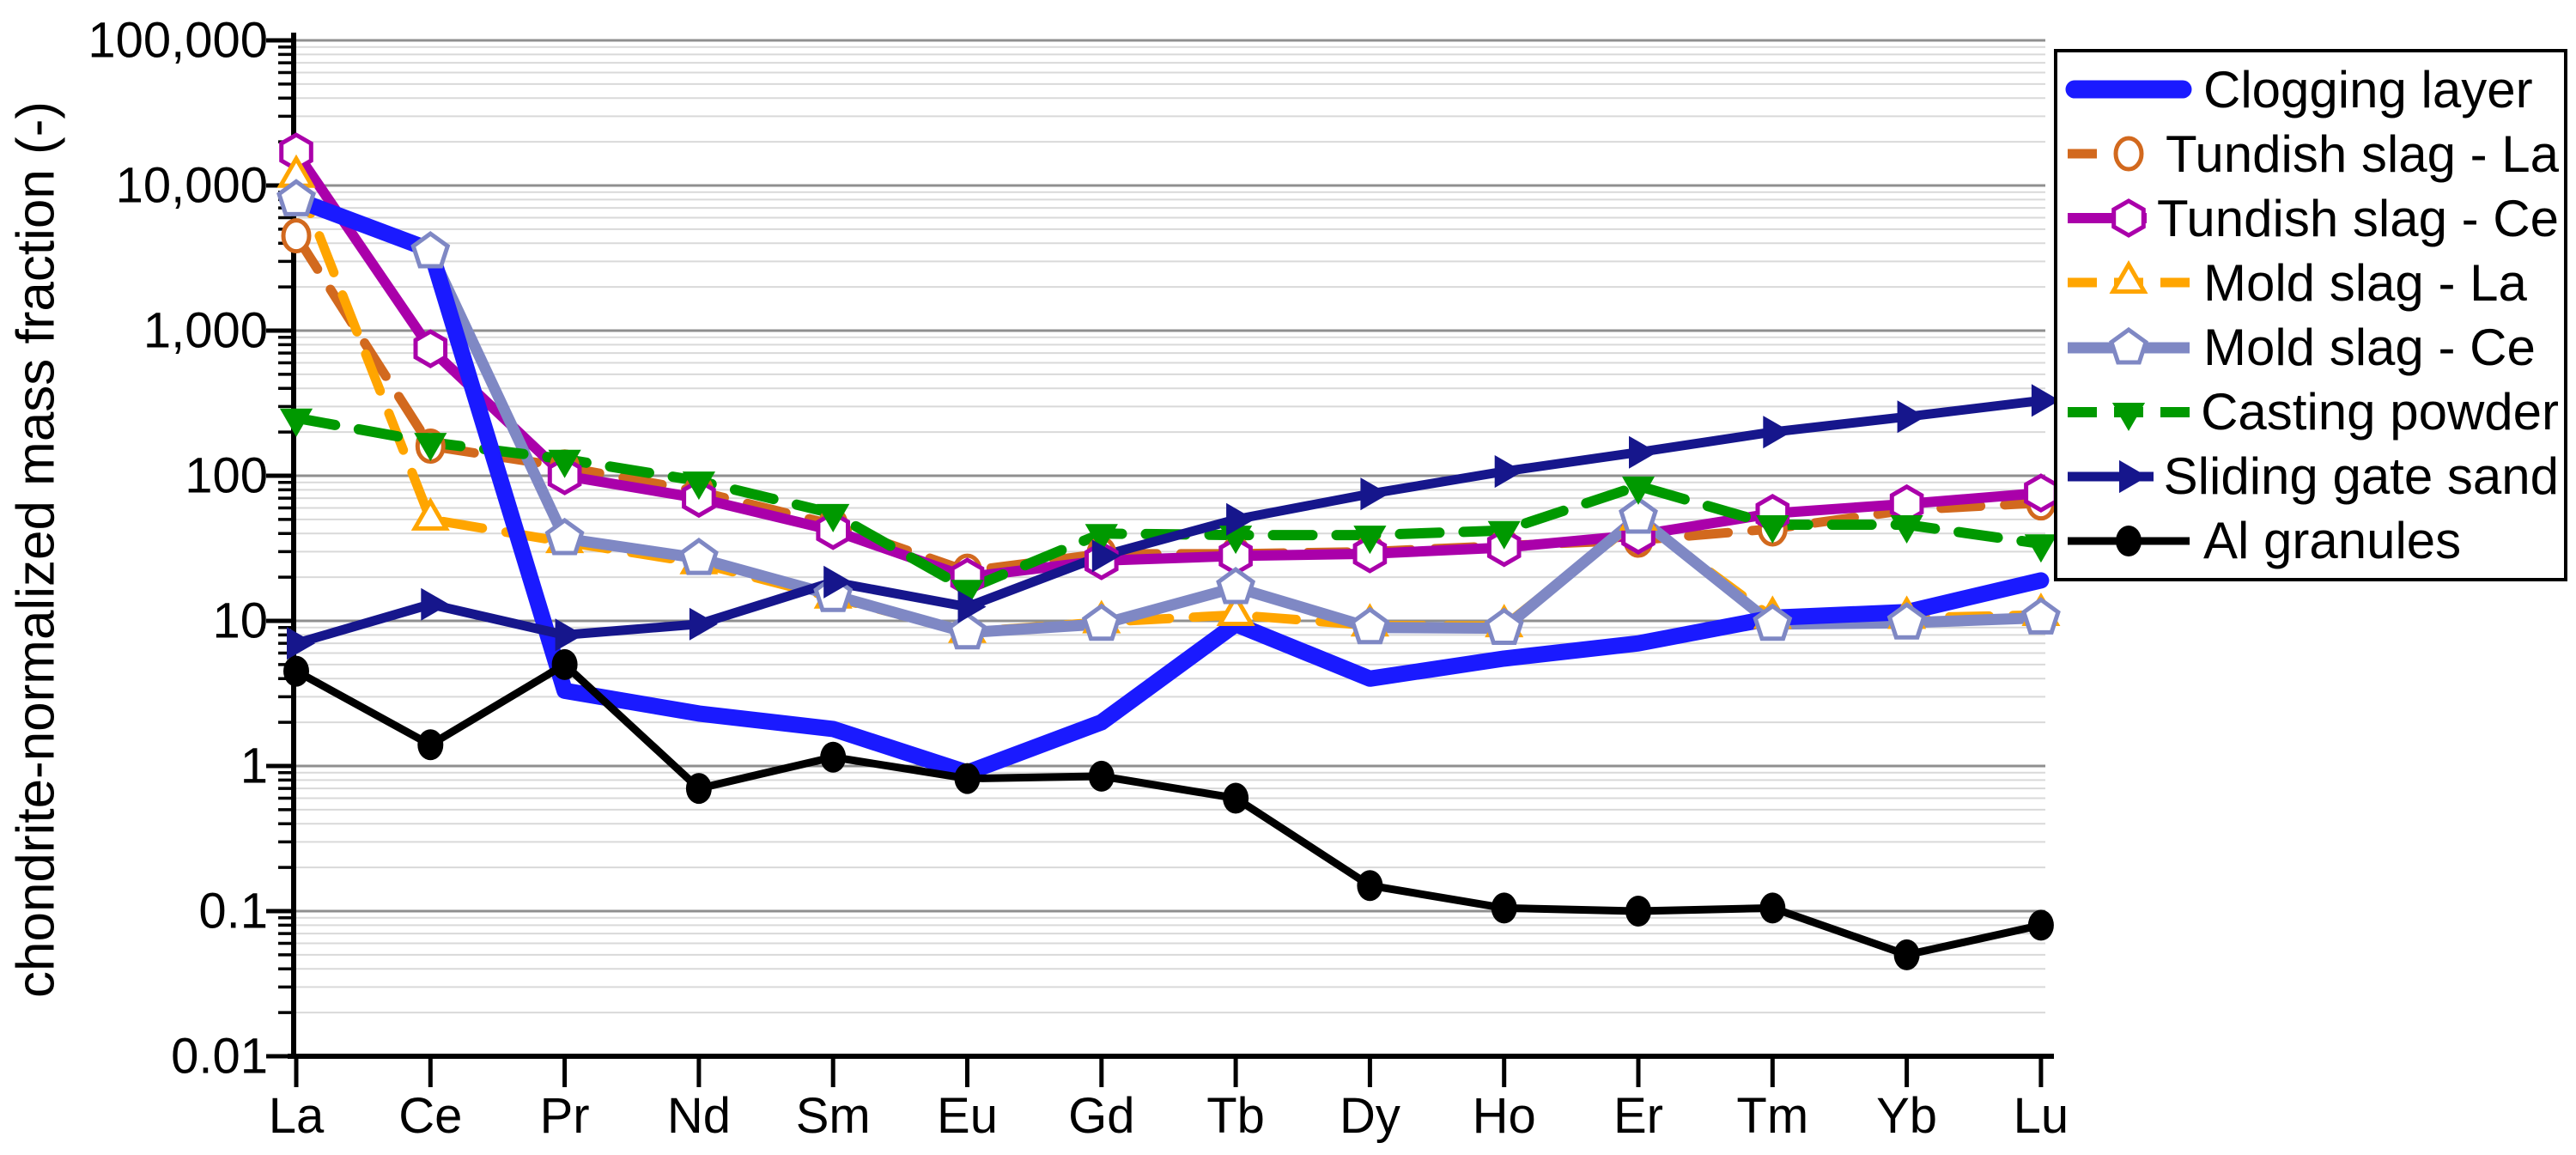 The height and width of the screenshot is (1155, 2576). I want to click on x-tick-label-gd: Gd, so click(1101, 1116).